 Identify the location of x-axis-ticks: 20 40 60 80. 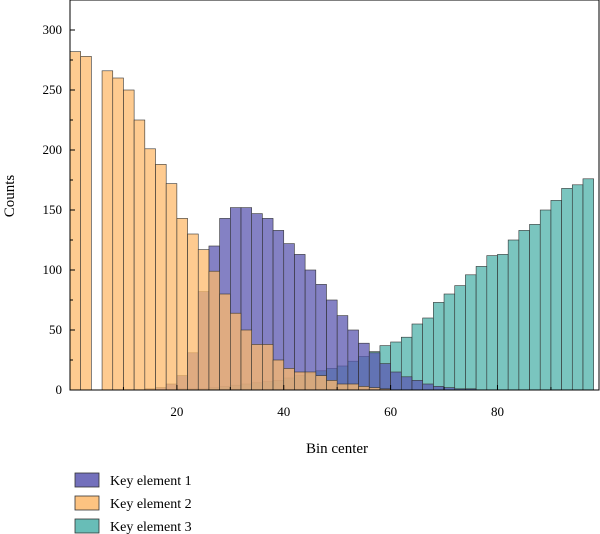
(337, 402).